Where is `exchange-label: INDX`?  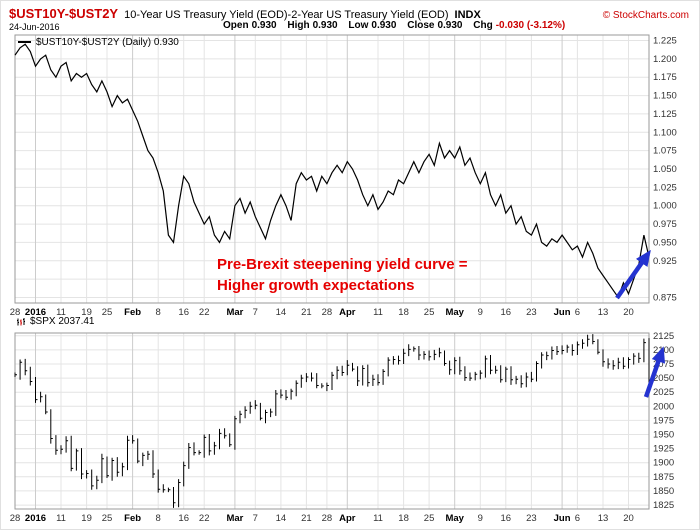
exchange-label: INDX is located at coordinates (467, 15).